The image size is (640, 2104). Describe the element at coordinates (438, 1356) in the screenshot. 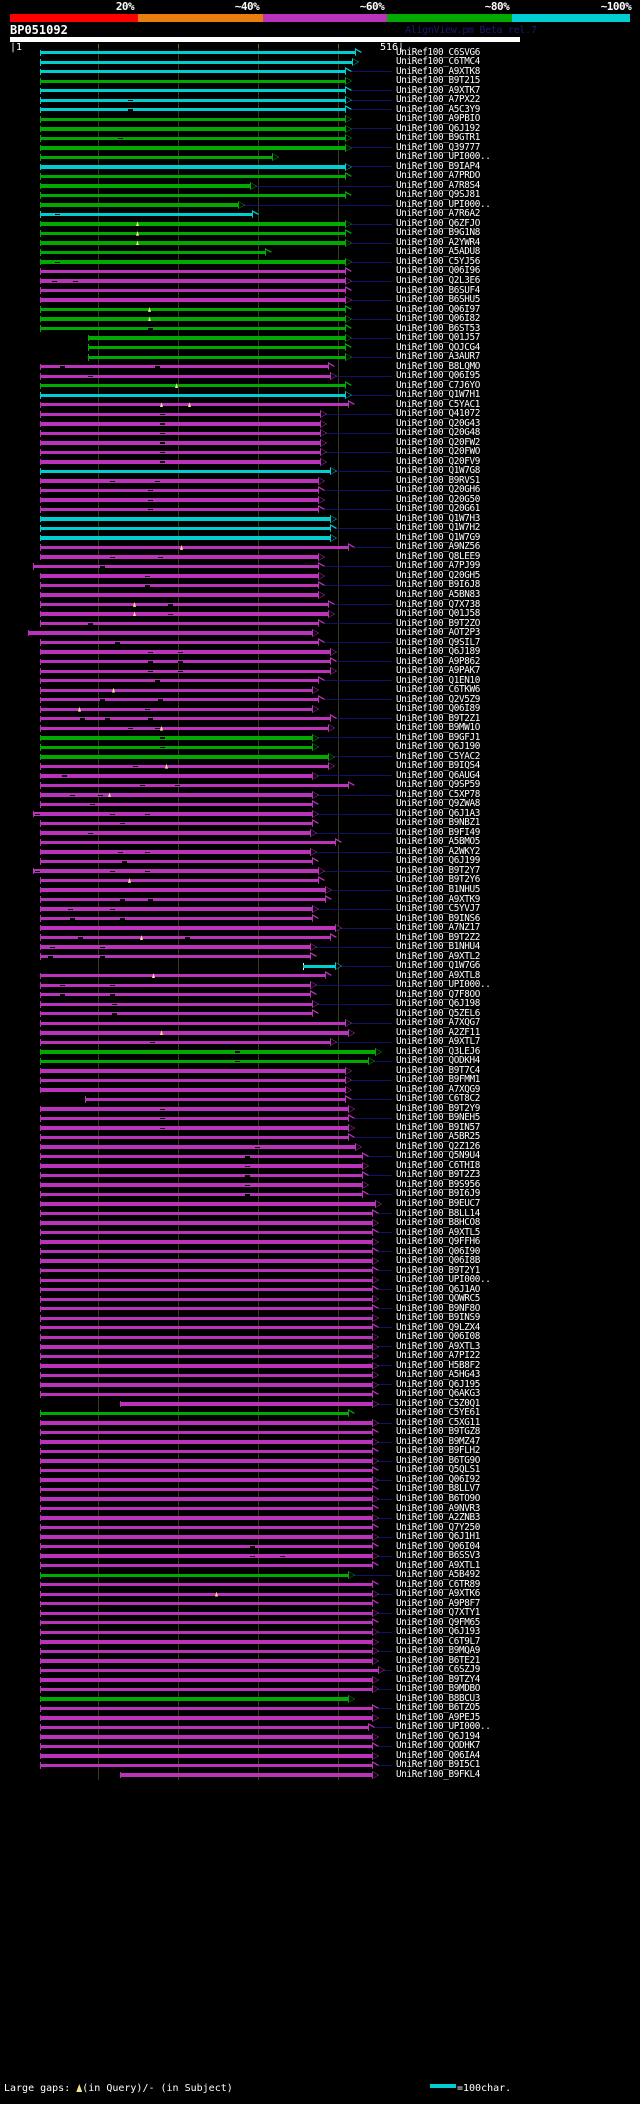

I see `hit-label: UniRef100_A7PI22` at that location.